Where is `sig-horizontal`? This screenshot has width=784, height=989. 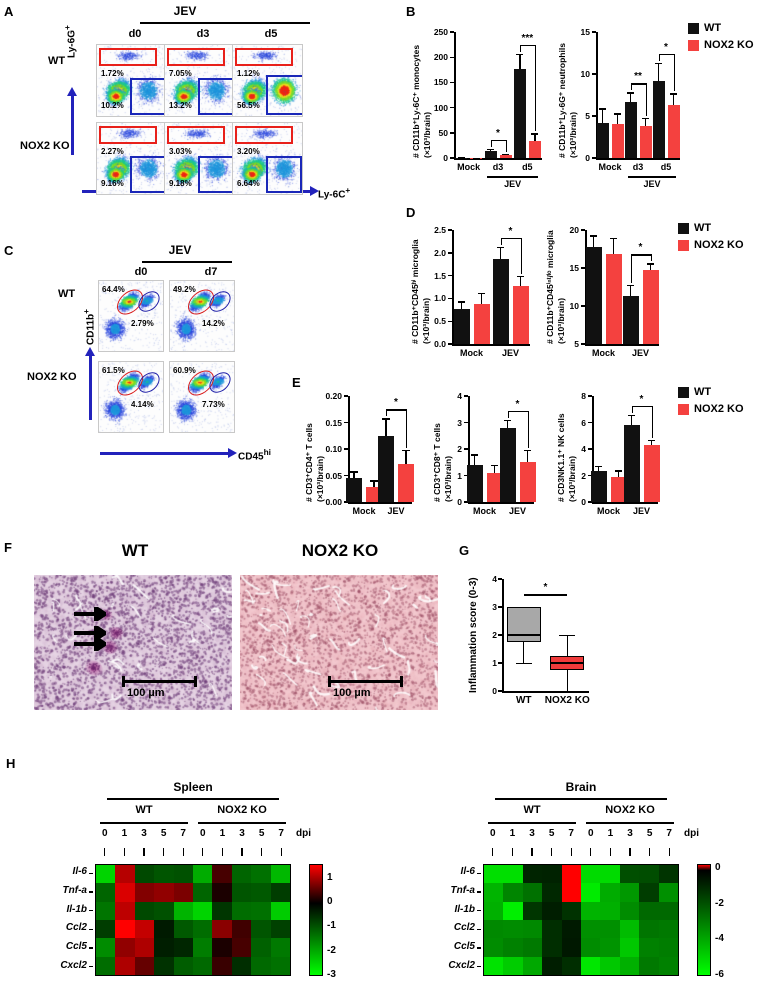 sig-horizontal is located at coordinates (510, 238).